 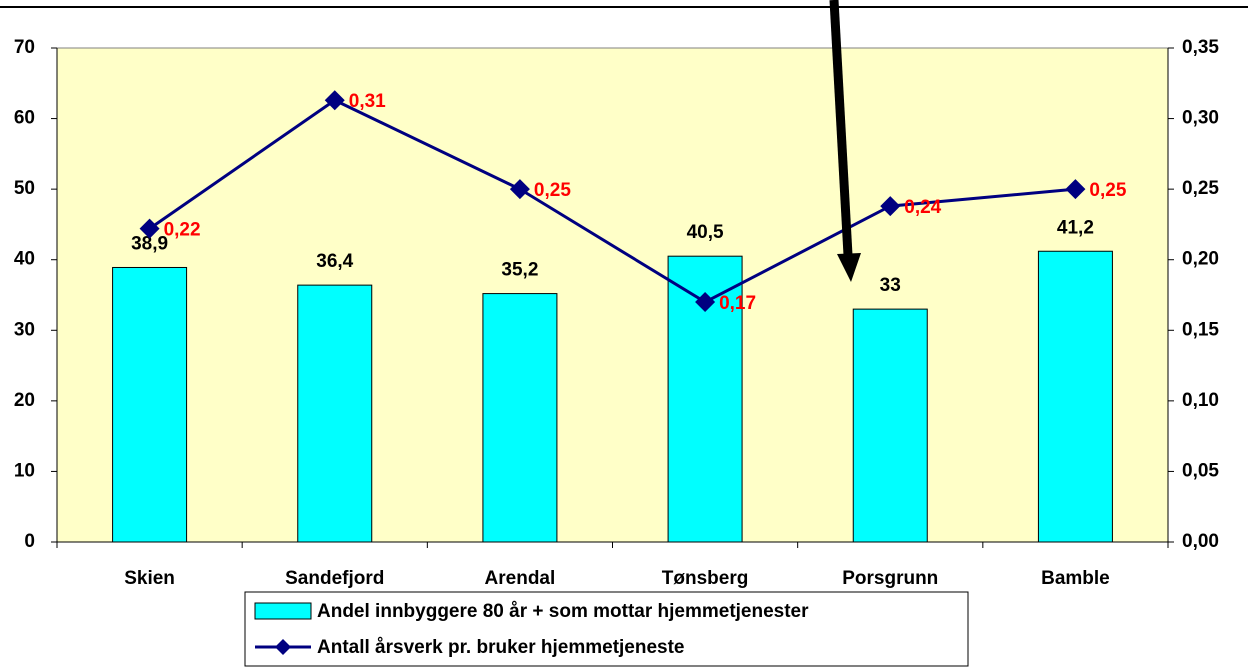 I want to click on y-tick-label: 20, so click(x=24, y=400).